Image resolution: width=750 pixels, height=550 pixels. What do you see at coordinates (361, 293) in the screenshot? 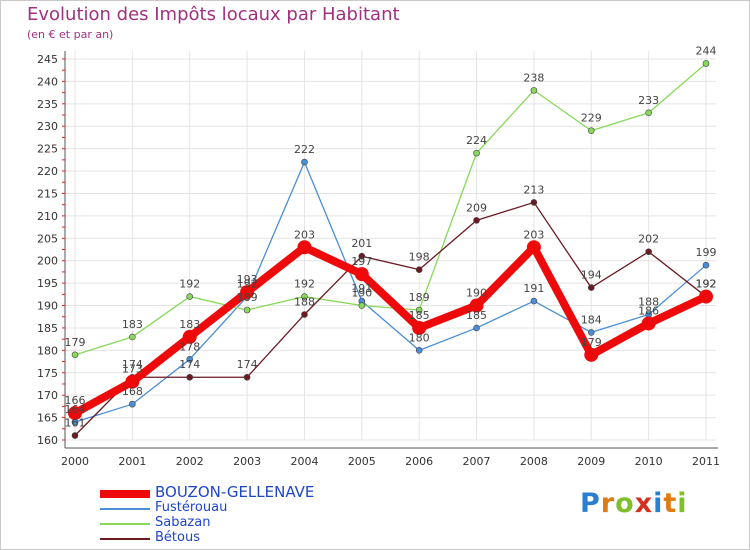
I see `data-label-sabazan: 190` at bounding box center [361, 293].